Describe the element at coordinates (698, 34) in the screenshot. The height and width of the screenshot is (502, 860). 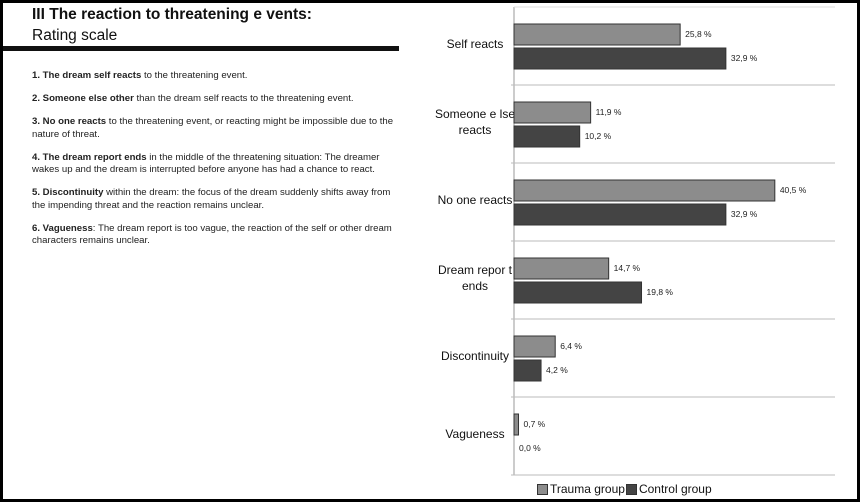
I see `data-label: 25,8 %` at that location.